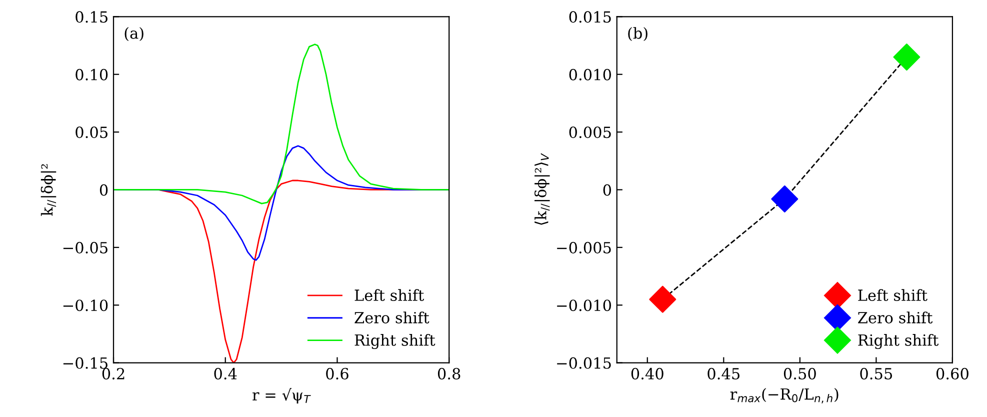 The width and height of the screenshot is (987, 417). What do you see at coordinates (85, 363) in the screenshot?
I see `y-tick-label: −0.15` at bounding box center [85, 363].